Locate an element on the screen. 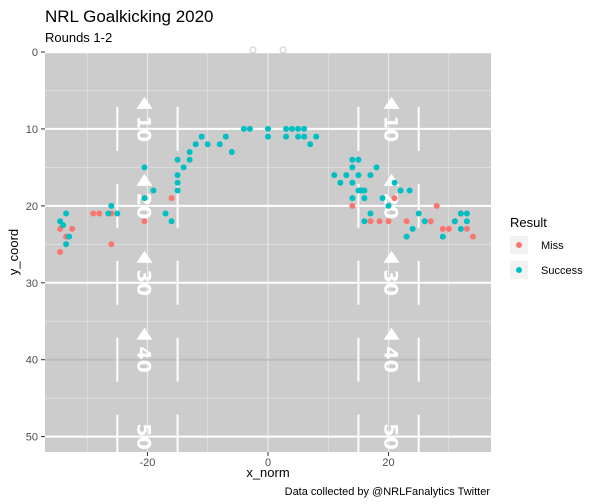 Image resolution: width=601 pixels, height=504 pixels. field-label-20m: 20 is located at coordinates (143, 206).